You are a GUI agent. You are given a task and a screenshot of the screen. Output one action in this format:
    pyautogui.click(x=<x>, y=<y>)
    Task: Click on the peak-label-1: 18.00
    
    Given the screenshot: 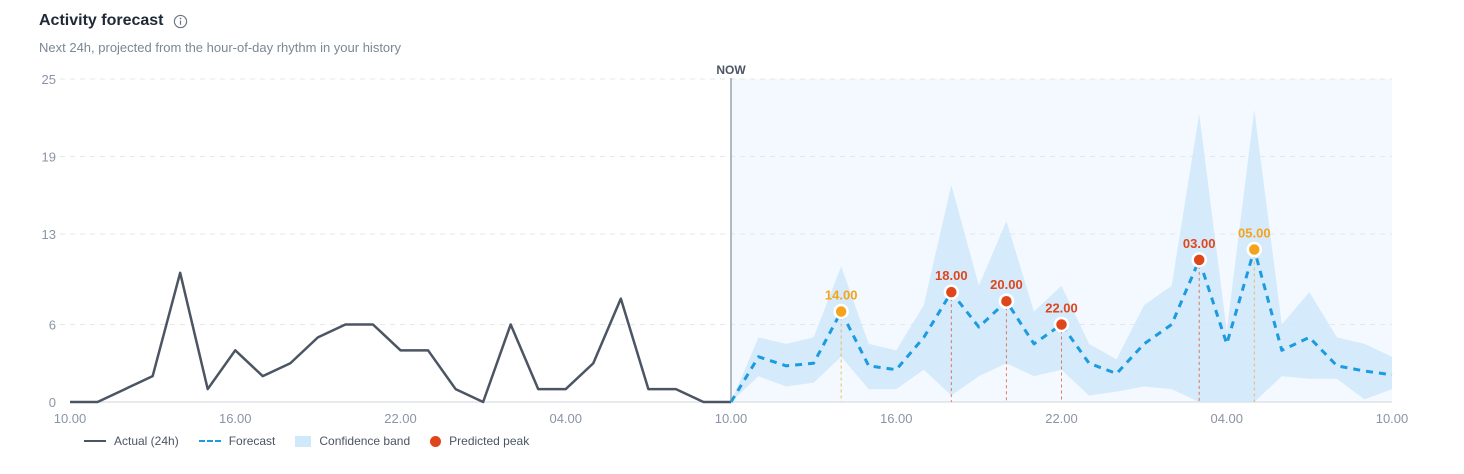 What is the action you would take?
    pyautogui.click(x=951, y=275)
    